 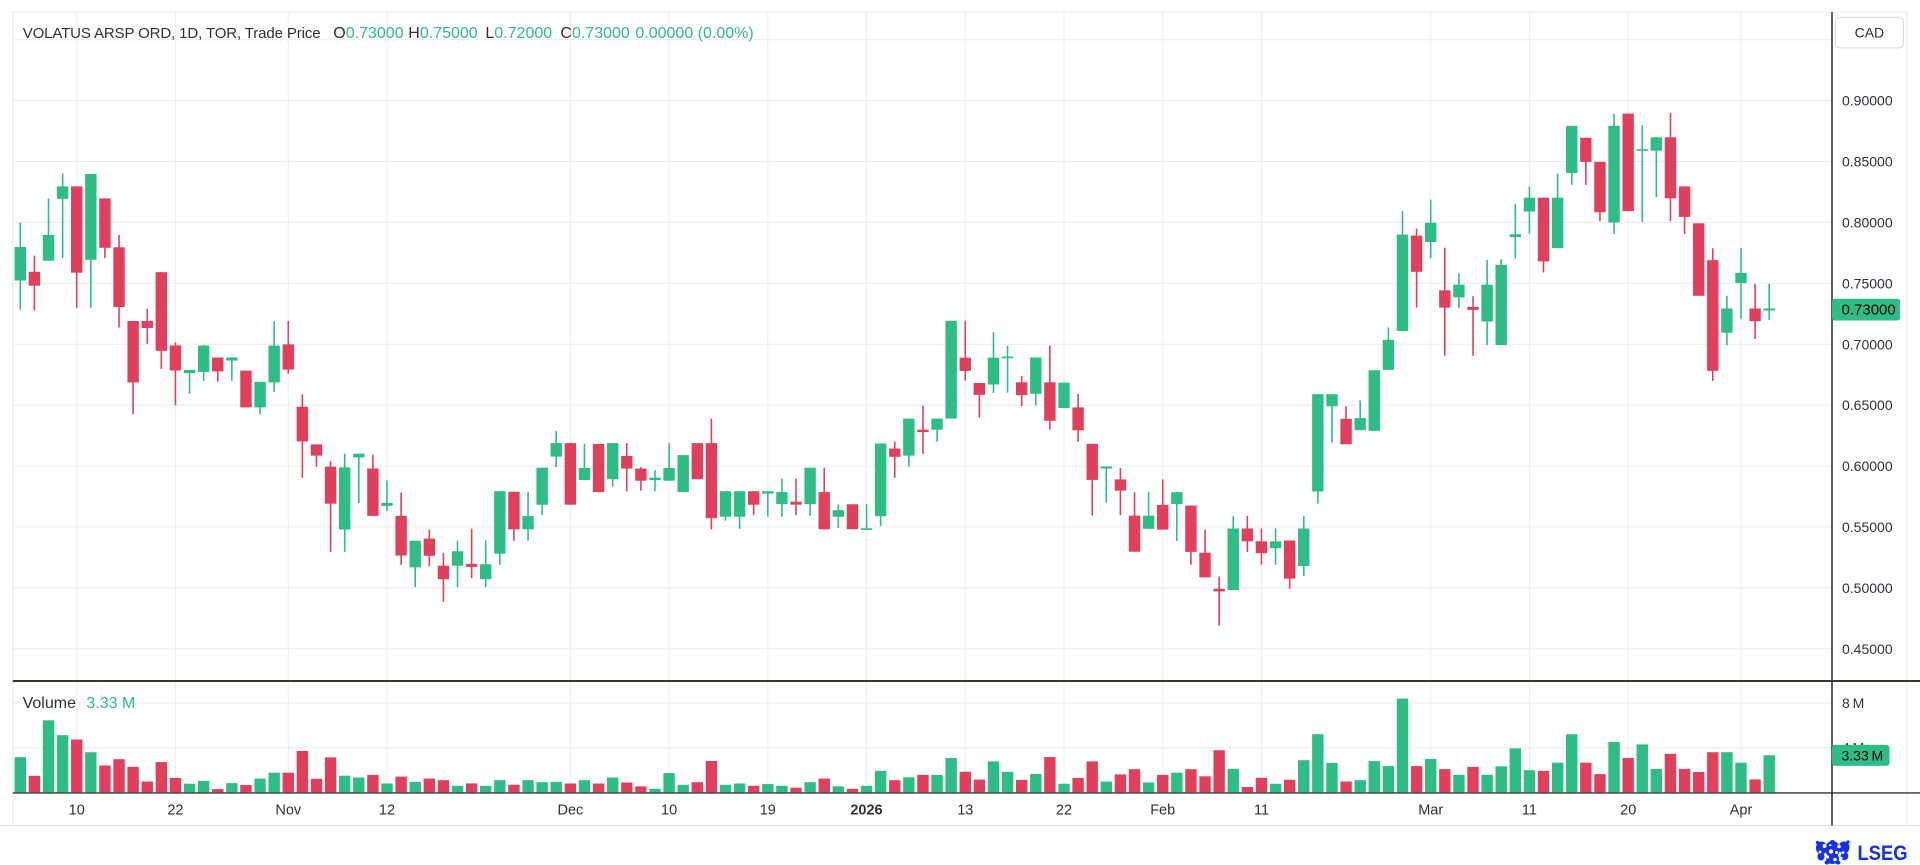 What do you see at coordinates (694, 33) in the screenshot?
I see `svg-text: 0.00000 (0.00%)` at bounding box center [694, 33].